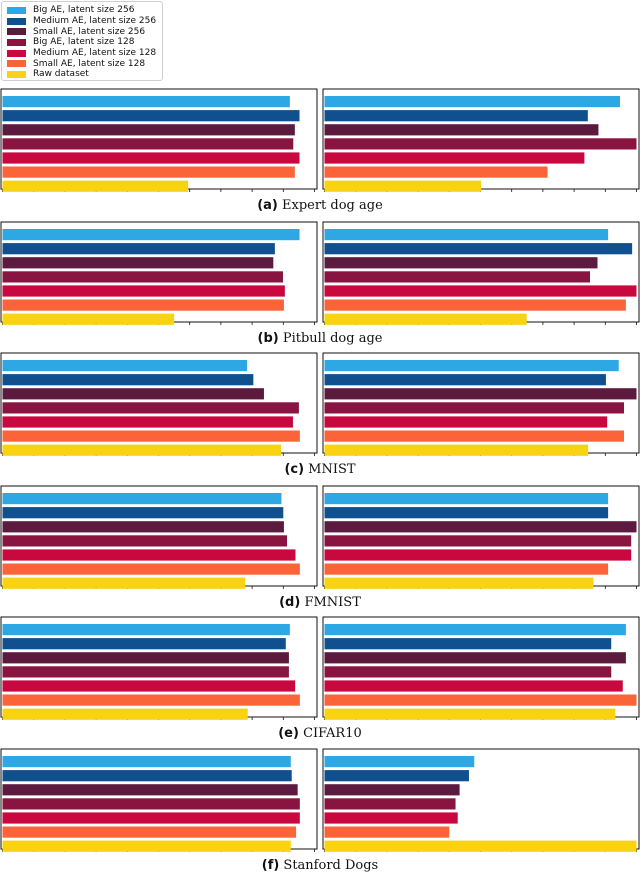 This screenshot has width=640, height=875. What do you see at coordinates (320, 150) in the screenshot?
I see `chart-panel-a: (a) Expert dog age` at bounding box center [320, 150].